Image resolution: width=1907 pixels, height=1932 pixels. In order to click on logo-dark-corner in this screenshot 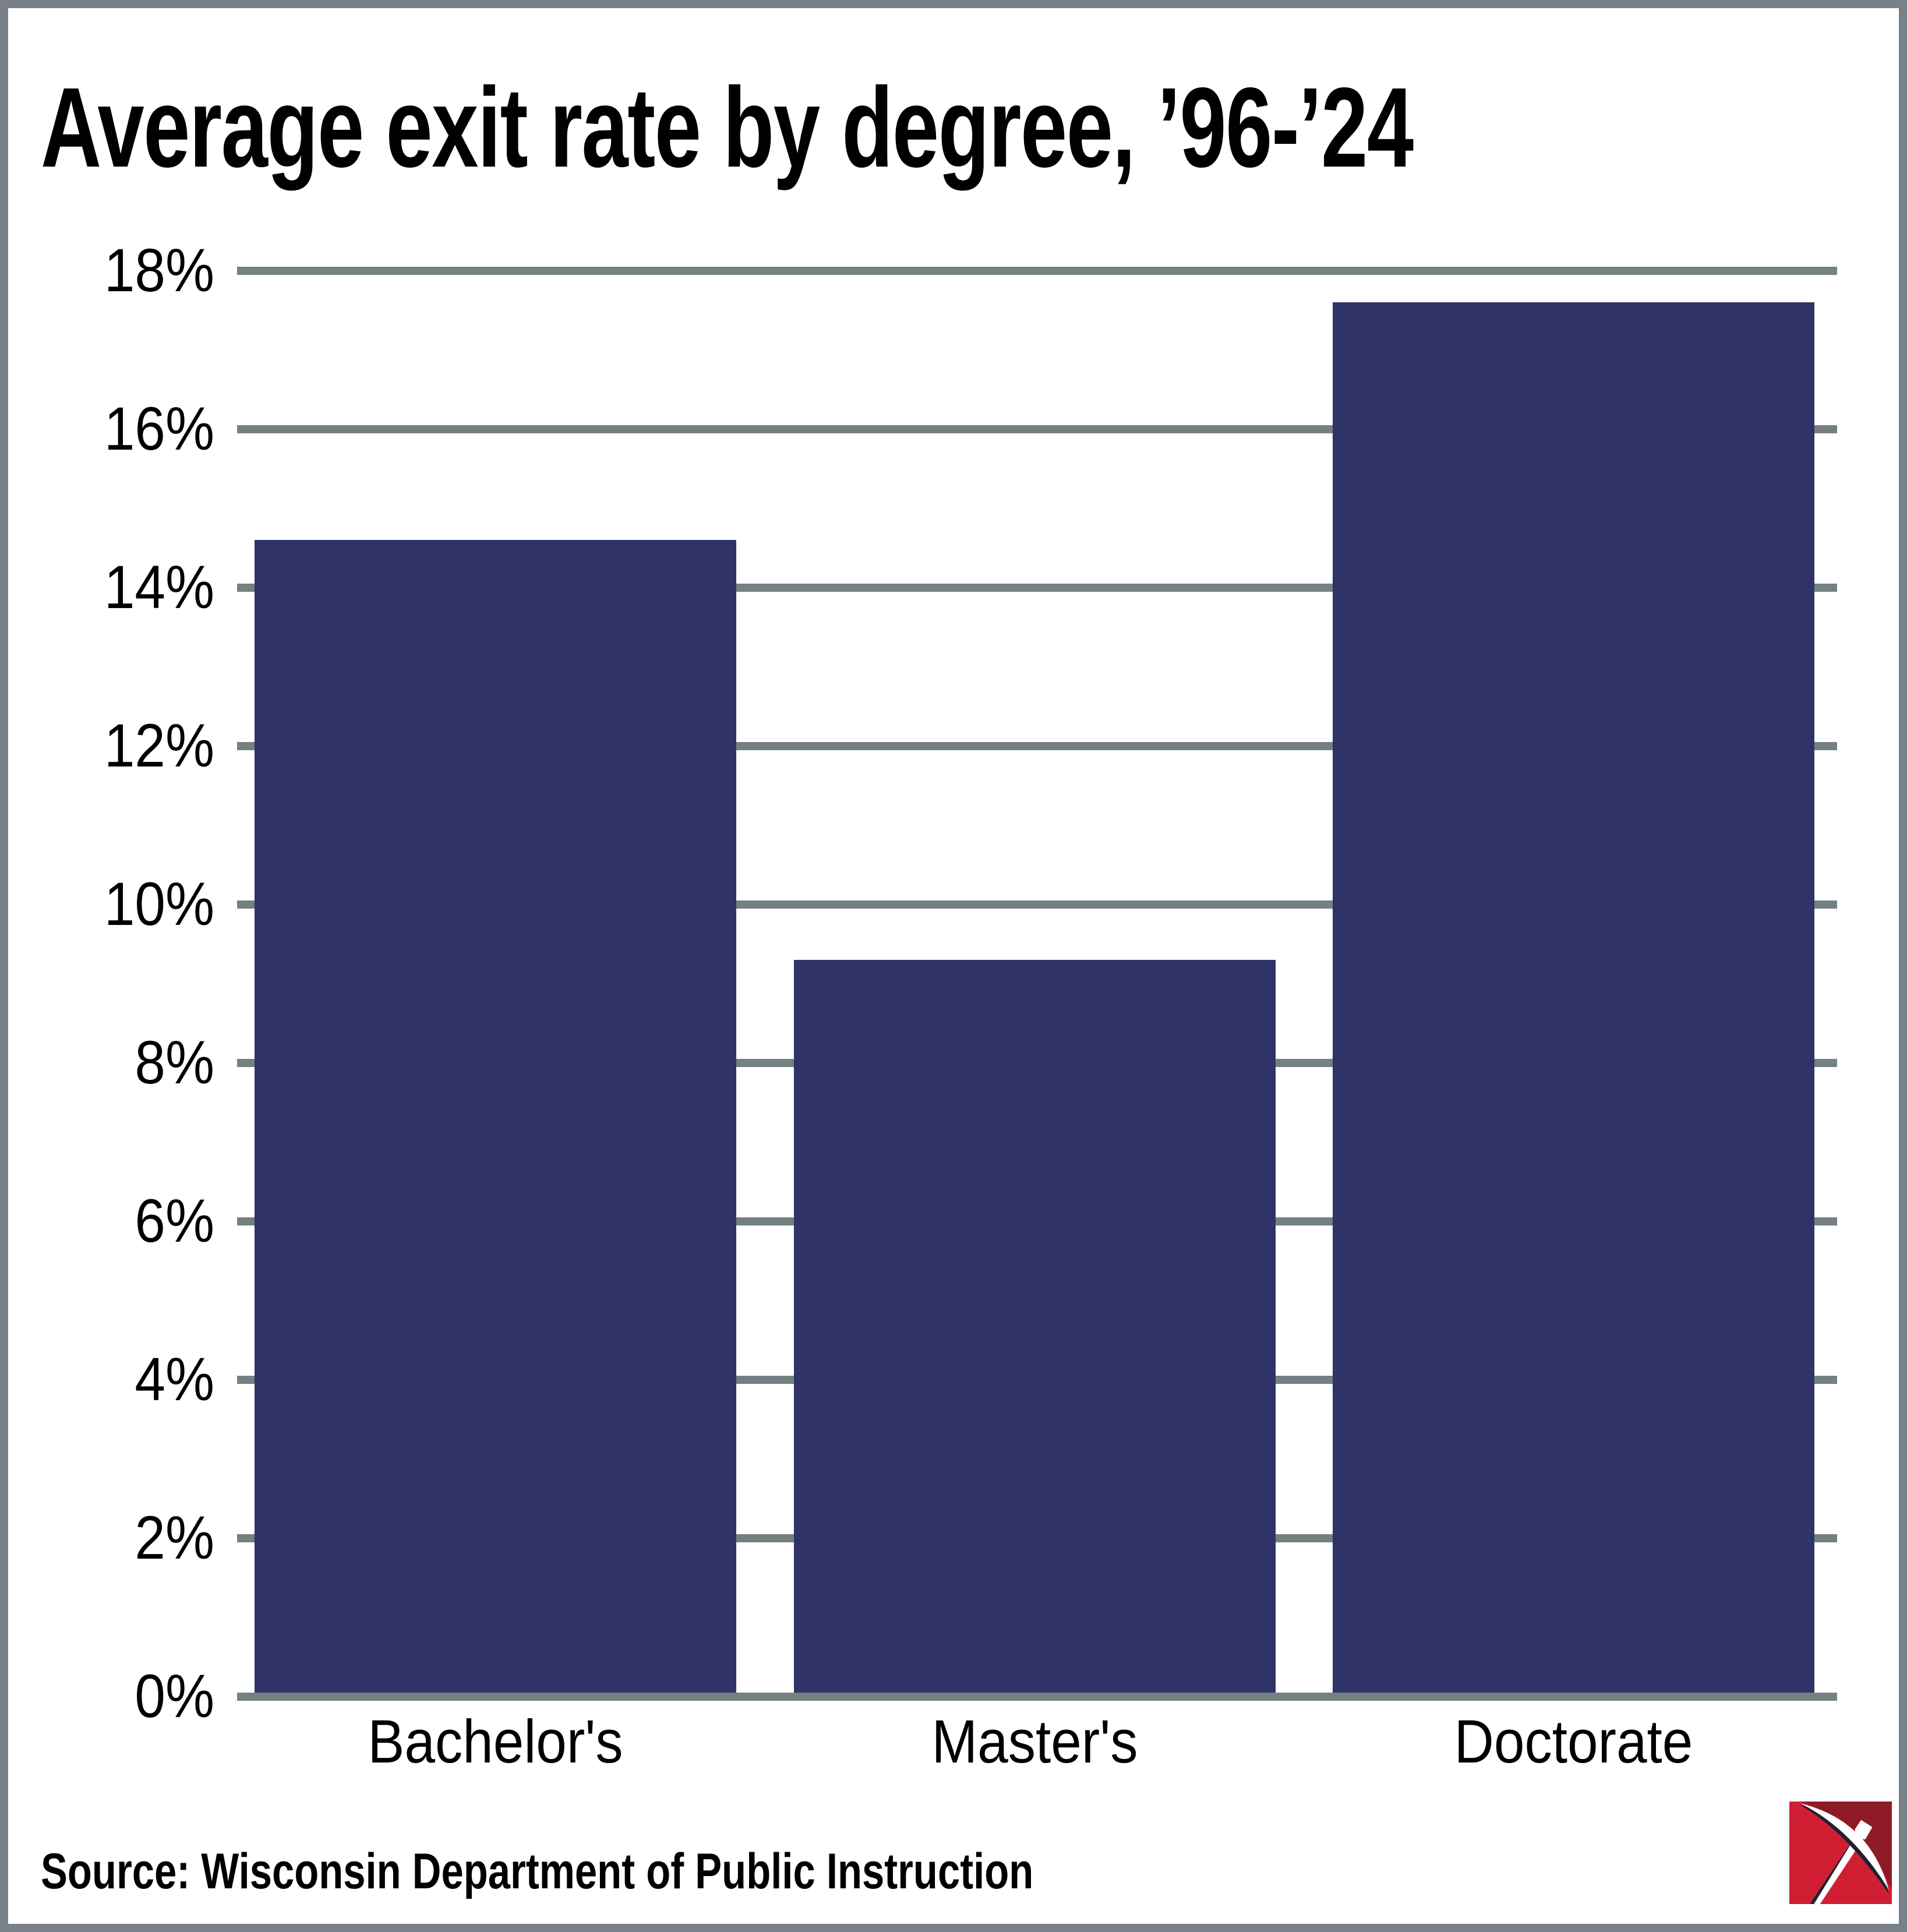, I will do `click(1846, 1846)`.